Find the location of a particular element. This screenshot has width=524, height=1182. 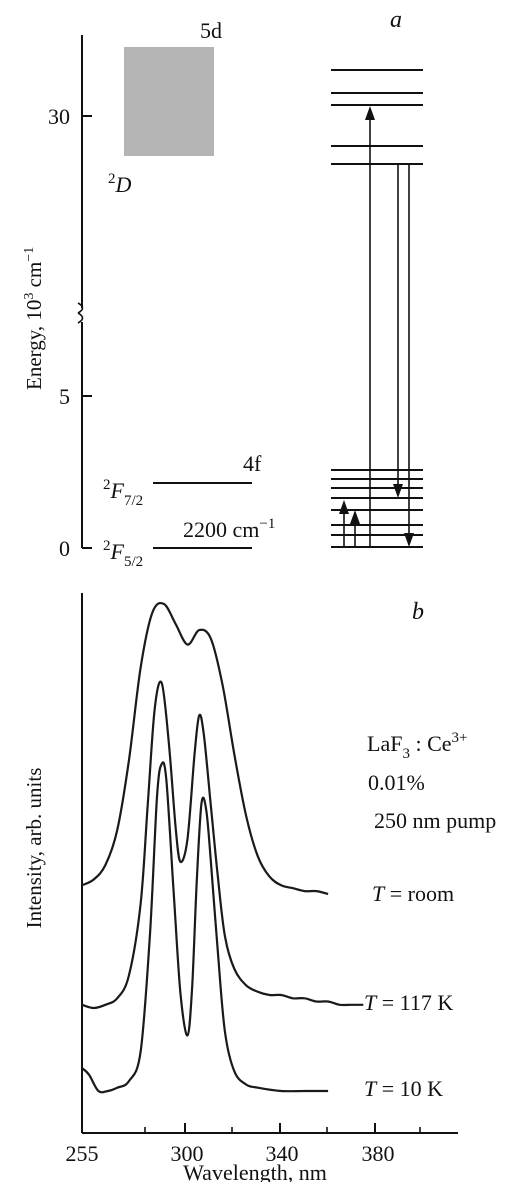

upper-levels is located at coordinates (377, 117).